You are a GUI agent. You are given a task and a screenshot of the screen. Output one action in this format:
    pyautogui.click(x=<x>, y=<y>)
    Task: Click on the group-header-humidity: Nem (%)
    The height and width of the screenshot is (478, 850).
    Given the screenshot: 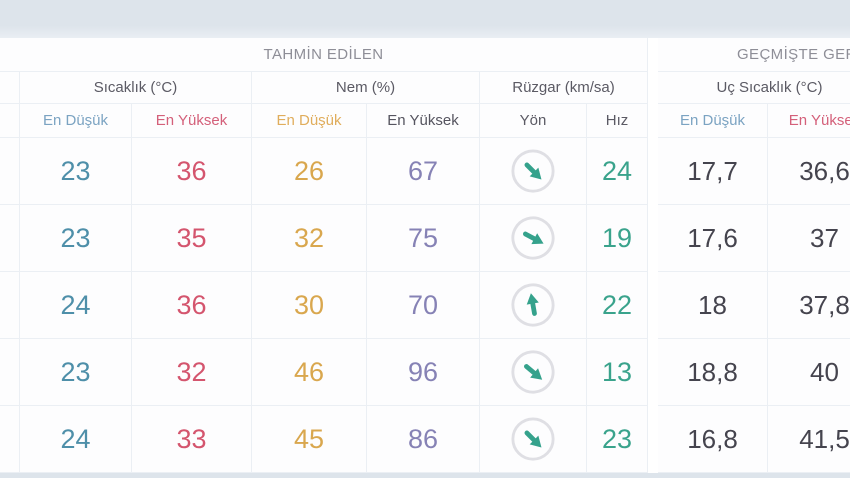 What is the action you would take?
    pyautogui.click(x=366, y=88)
    